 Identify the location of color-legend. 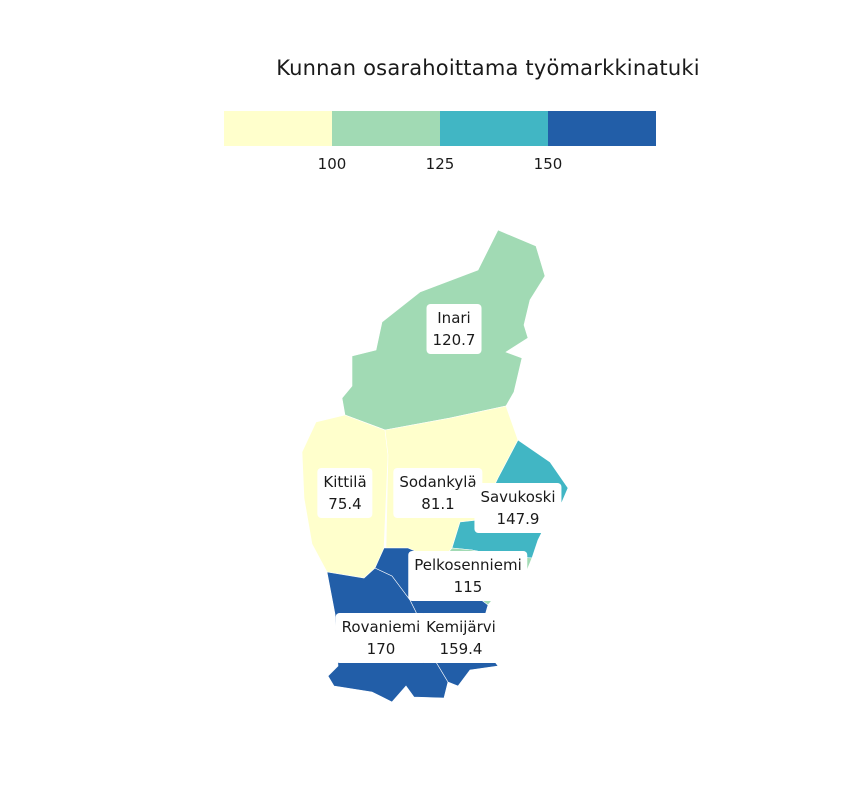
(440, 128).